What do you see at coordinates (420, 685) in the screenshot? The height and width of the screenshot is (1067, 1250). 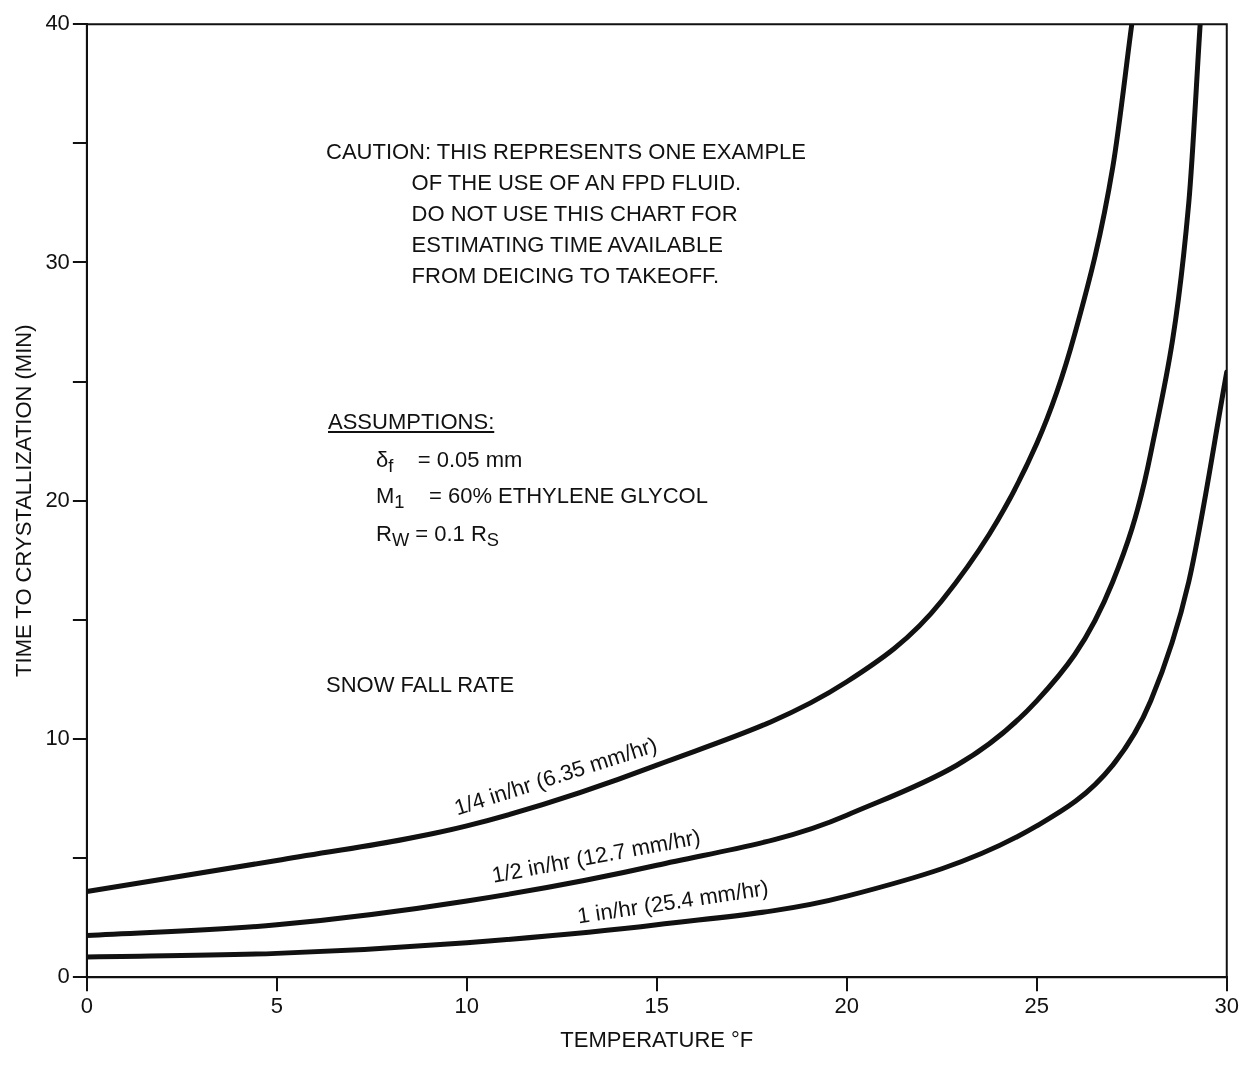 I see `legend-title: SNOW FALL RATE` at bounding box center [420, 685].